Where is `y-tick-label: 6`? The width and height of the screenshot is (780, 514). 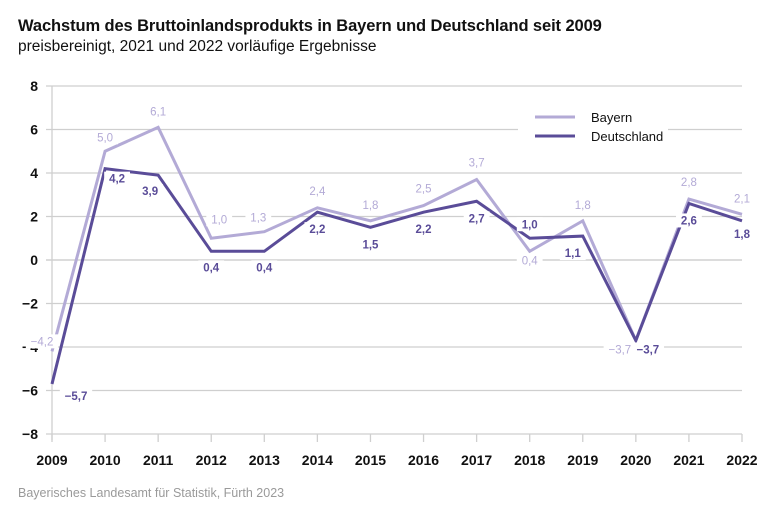 y-tick-label: 6 is located at coordinates (34, 130).